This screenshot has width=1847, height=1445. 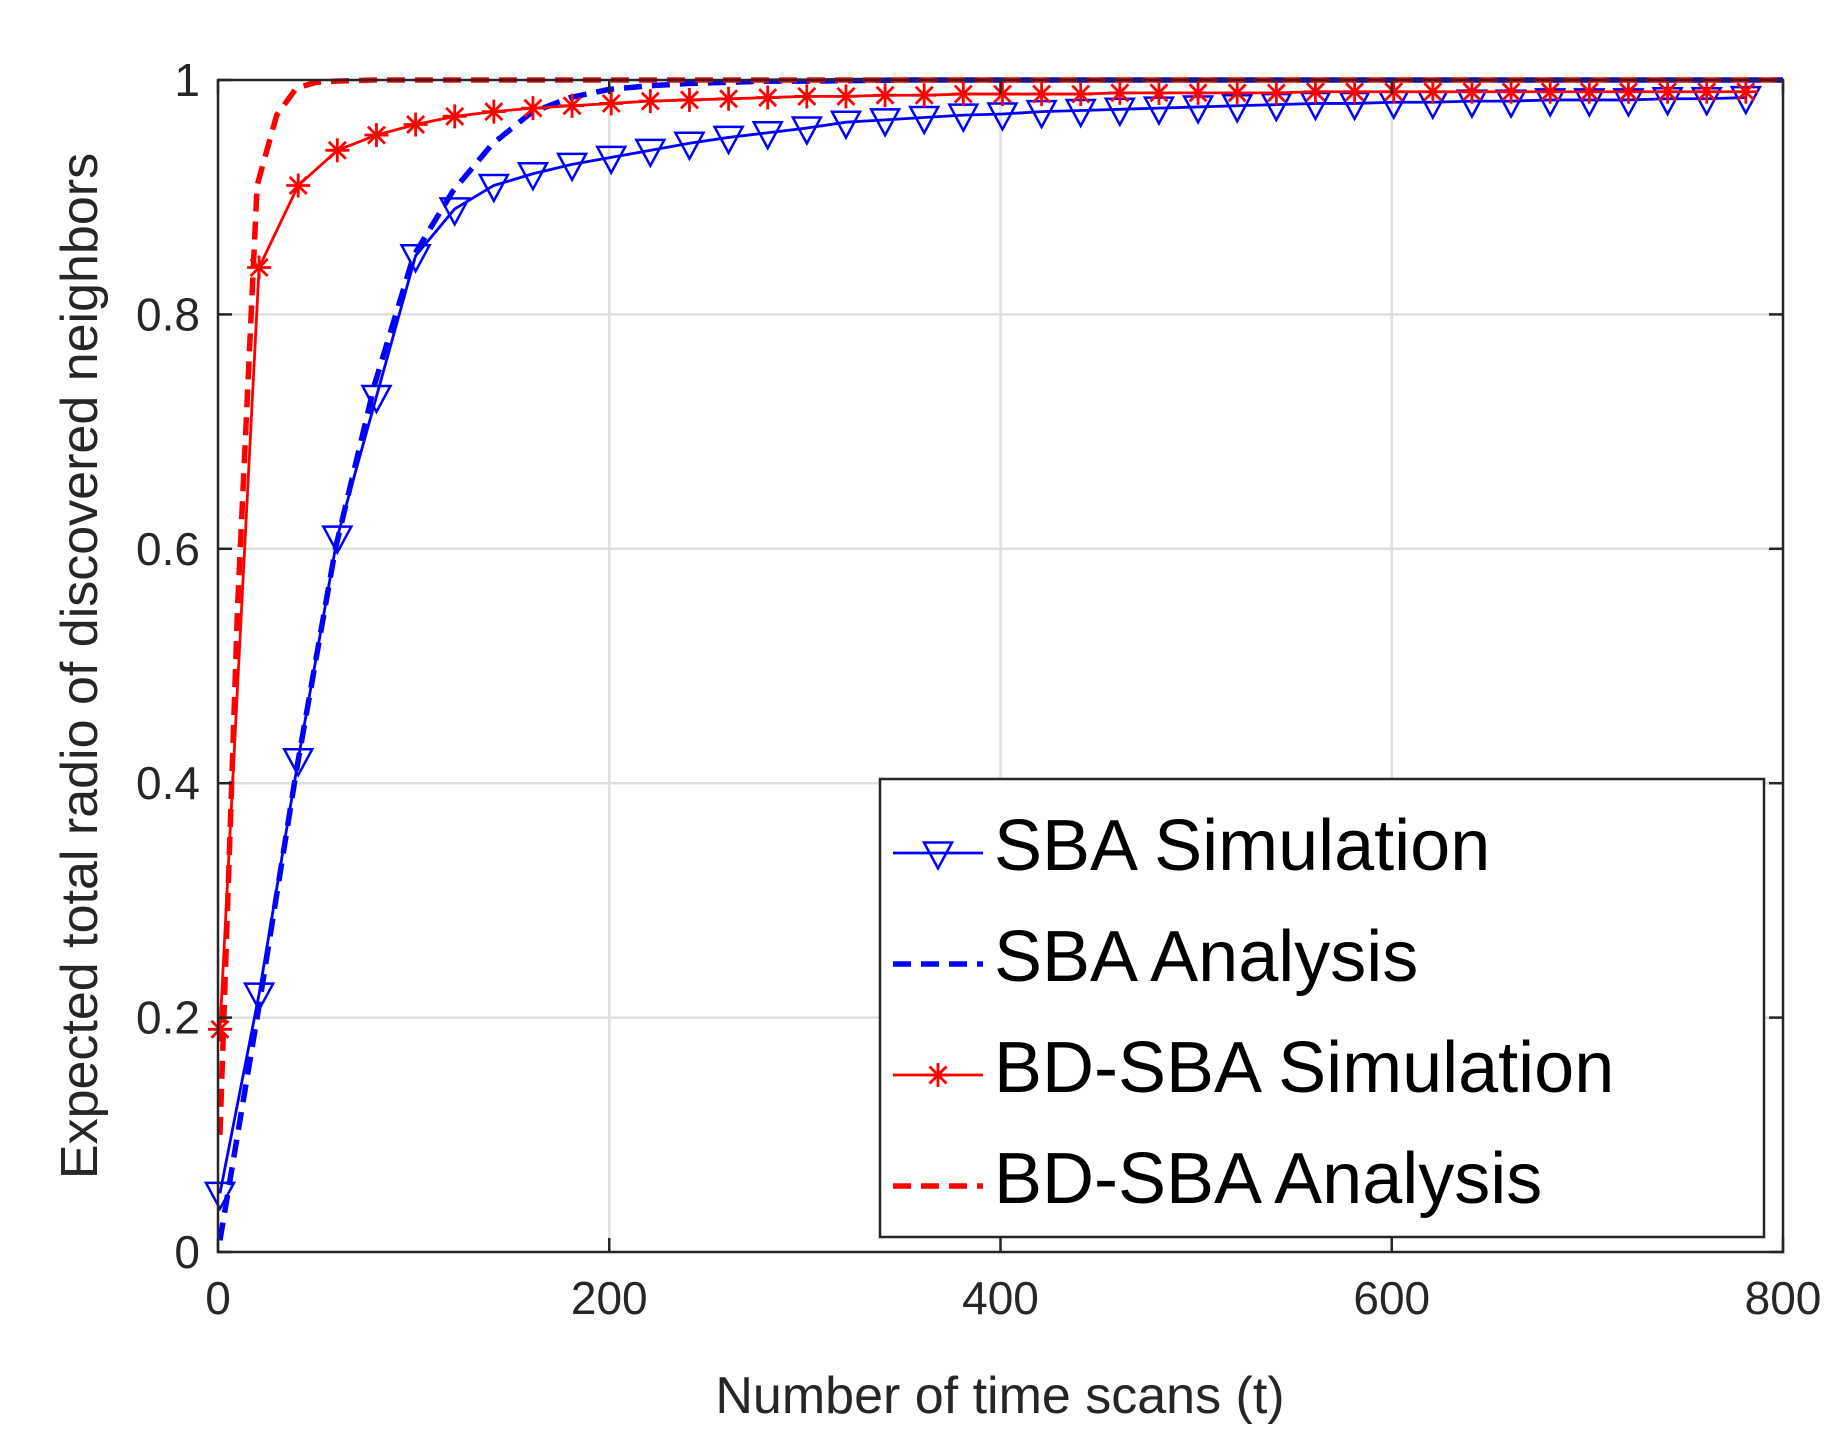 I want to click on y-tick-label: 1, so click(x=187, y=80).